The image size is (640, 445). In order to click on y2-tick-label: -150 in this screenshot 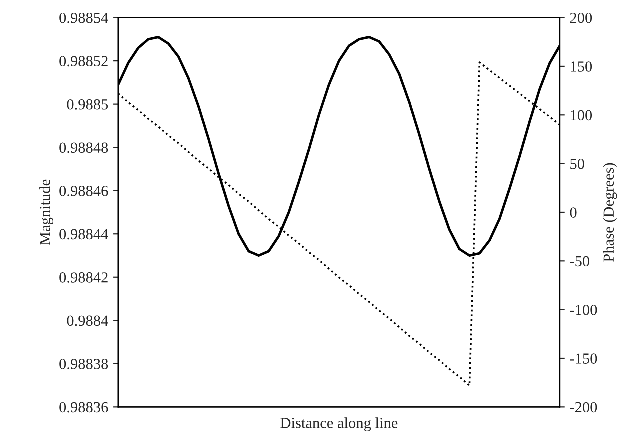, I will do `click(584, 359)`.